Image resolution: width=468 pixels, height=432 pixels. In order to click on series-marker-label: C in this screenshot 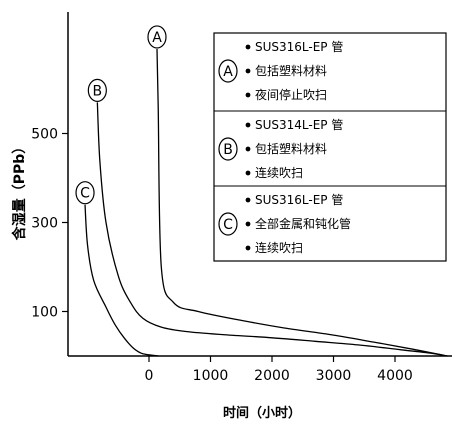, I will do `click(85, 194)`.